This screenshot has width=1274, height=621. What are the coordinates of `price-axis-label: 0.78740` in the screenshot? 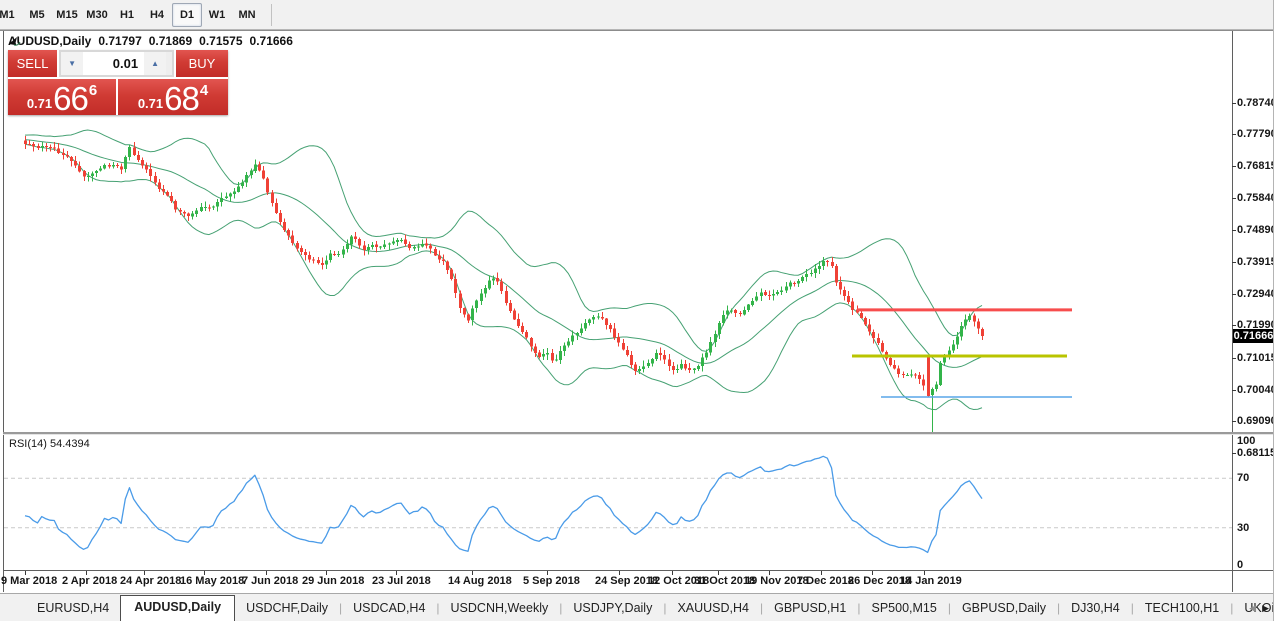 It's located at (1255, 103).